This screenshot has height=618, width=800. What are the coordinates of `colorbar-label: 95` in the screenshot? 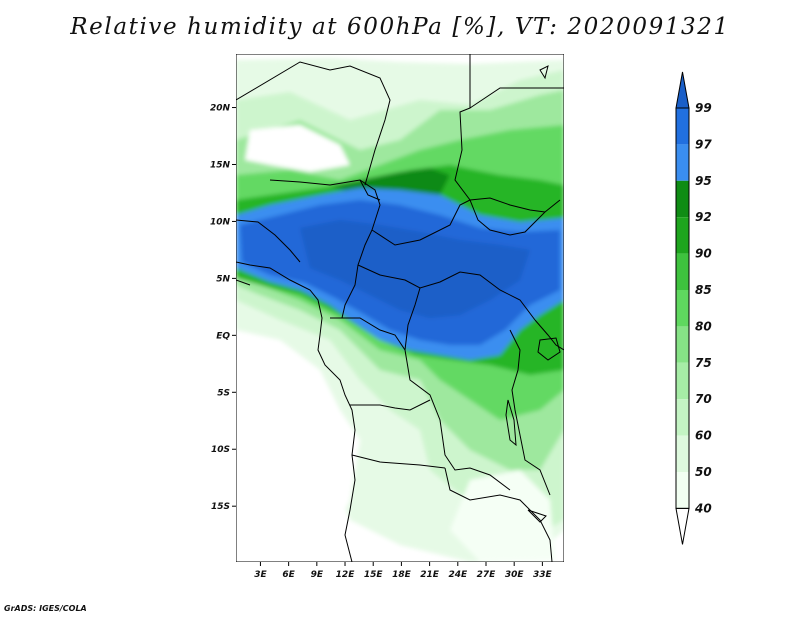 It's located at (703, 181).